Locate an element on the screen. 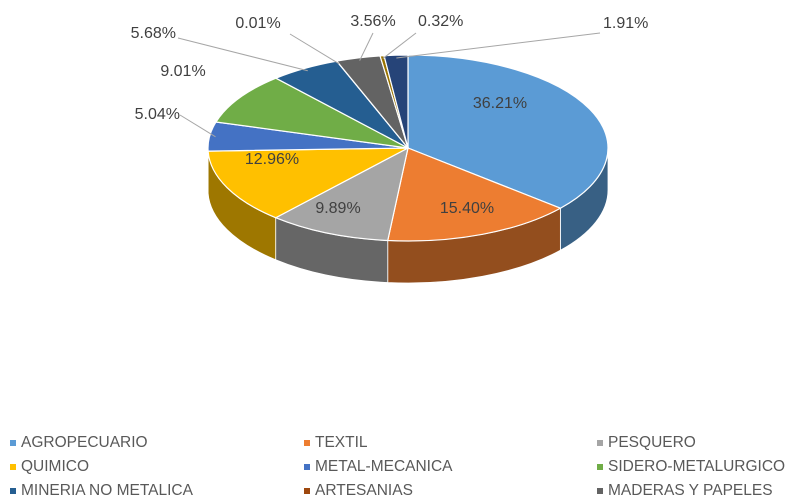 This screenshot has height=504, width=811. data-label: 15.40% is located at coordinates (467, 208).